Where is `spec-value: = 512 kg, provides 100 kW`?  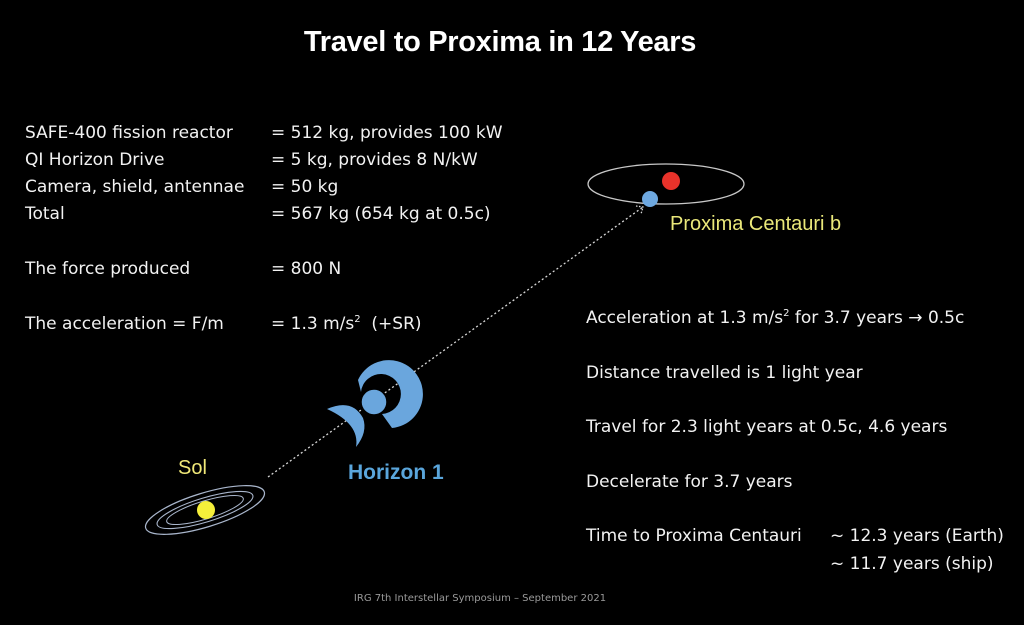
spec-value: = 512 kg, provides 100 kW is located at coordinates (387, 133).